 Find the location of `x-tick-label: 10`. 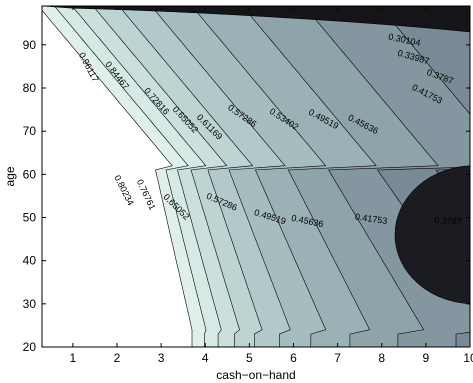

x-tick-label: 10 is located at coordinates (468, 358).